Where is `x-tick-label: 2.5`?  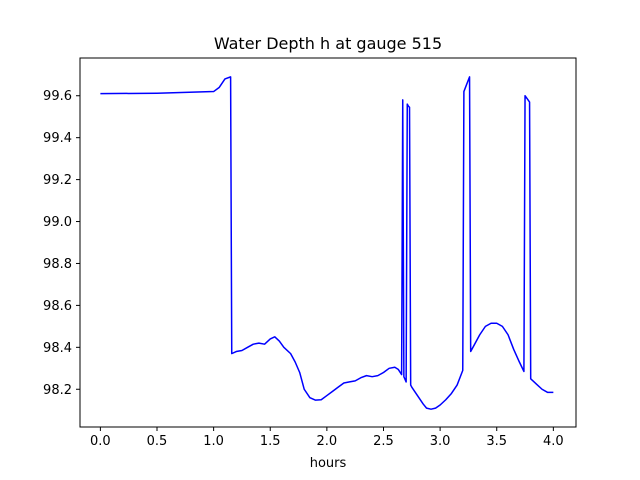
x-tick-label: 2.5 is located at coordinates (383, 441).